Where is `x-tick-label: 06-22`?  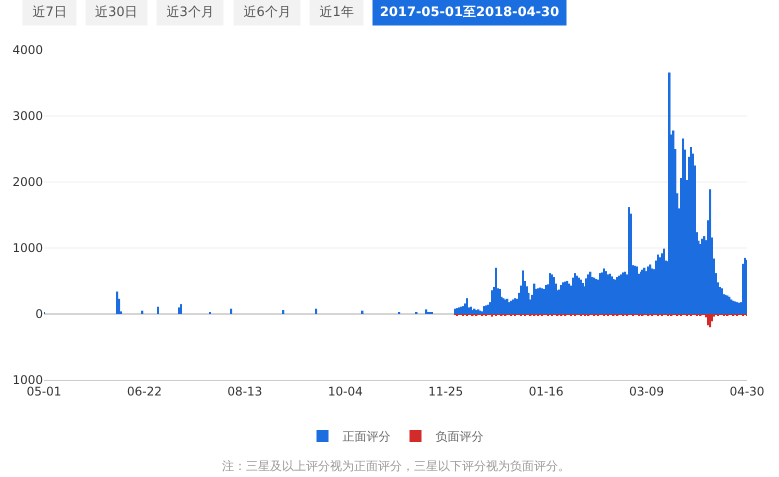
x-tick-label: 06-22 is located at coordinates (144, 391).